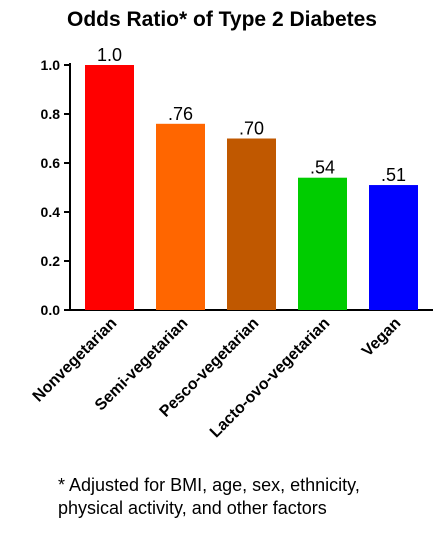  I want to click on x-category-label: Vegan, so click(381, 337).